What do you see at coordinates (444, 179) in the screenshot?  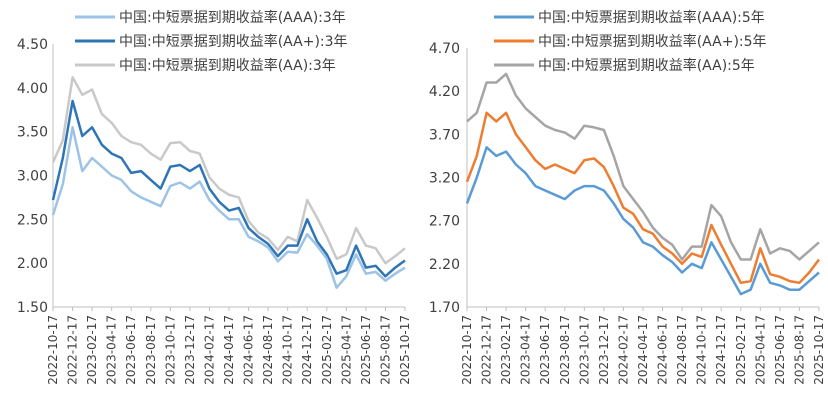 I see `y-tick-label: 3.20` at bounding box center [444, 179].